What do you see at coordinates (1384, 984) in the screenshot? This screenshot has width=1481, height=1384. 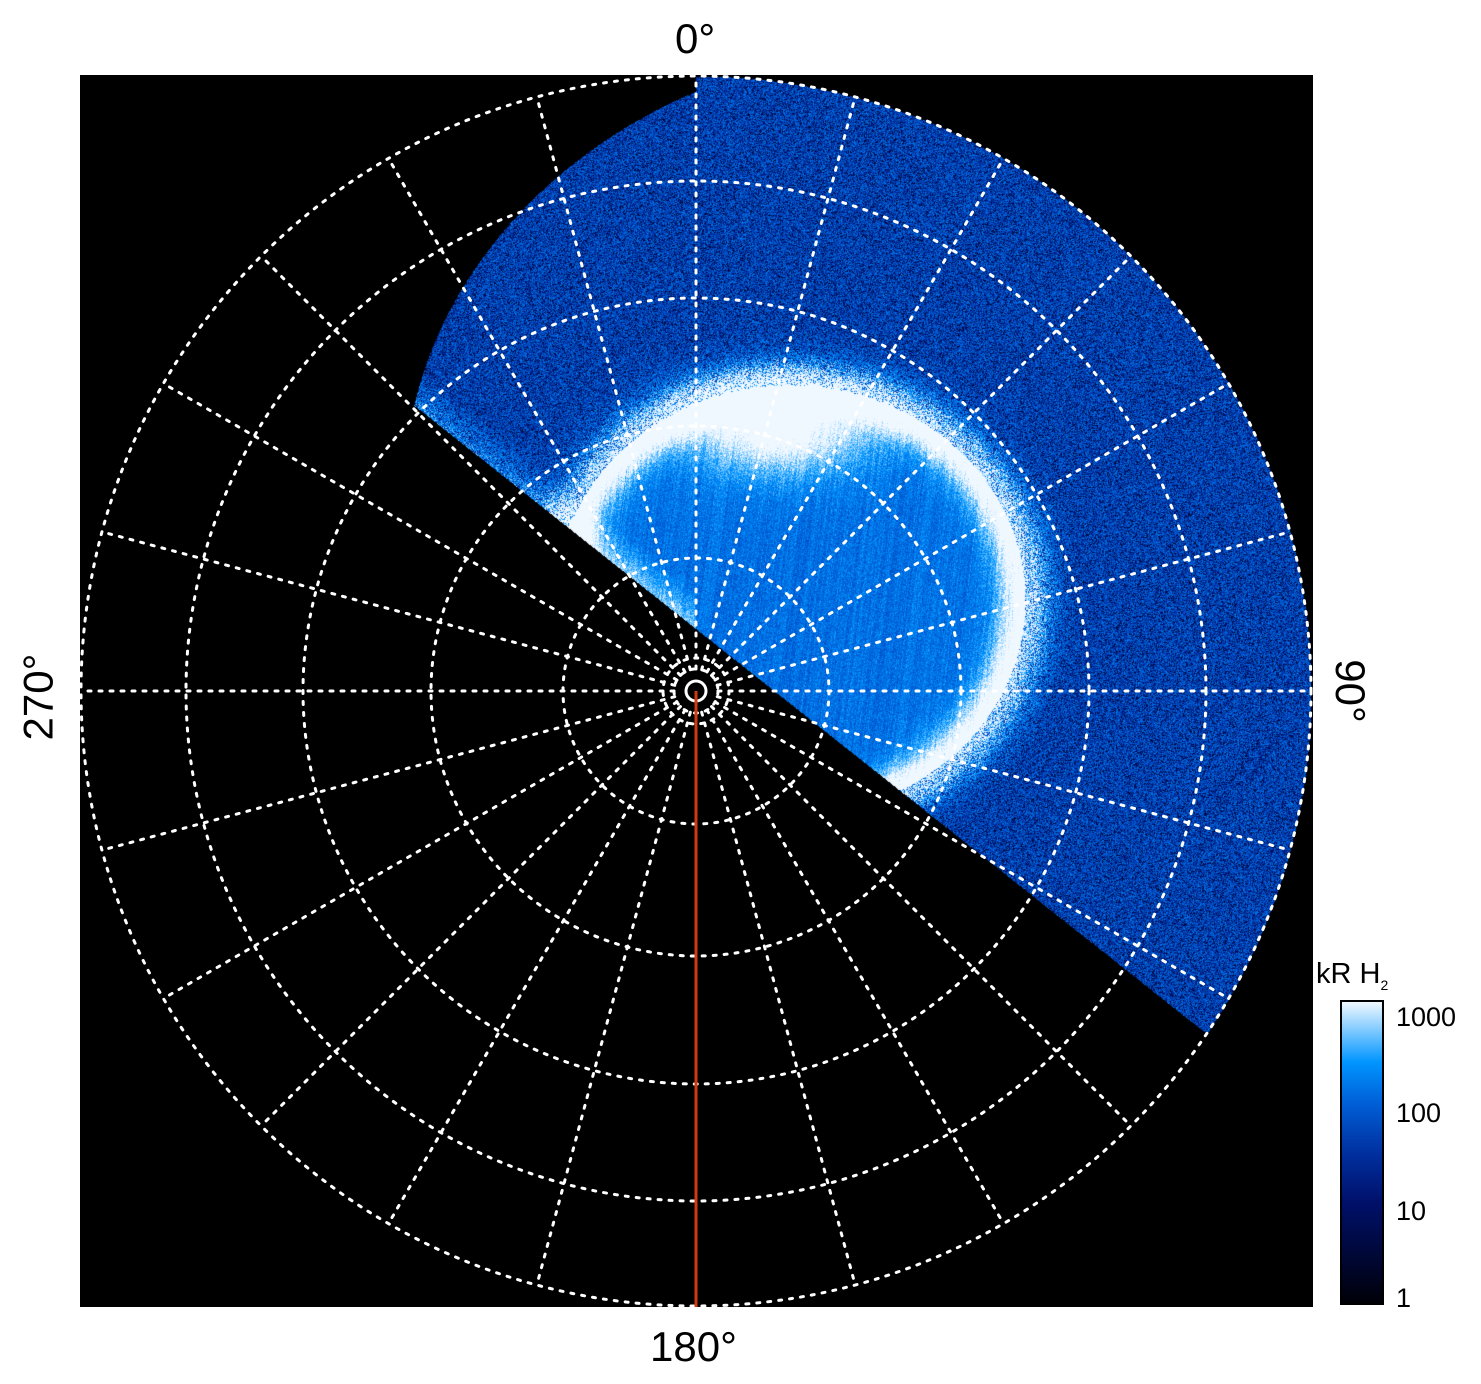 I see `colorbar-title-subscript: 2` at bounding box center [1384, 984].